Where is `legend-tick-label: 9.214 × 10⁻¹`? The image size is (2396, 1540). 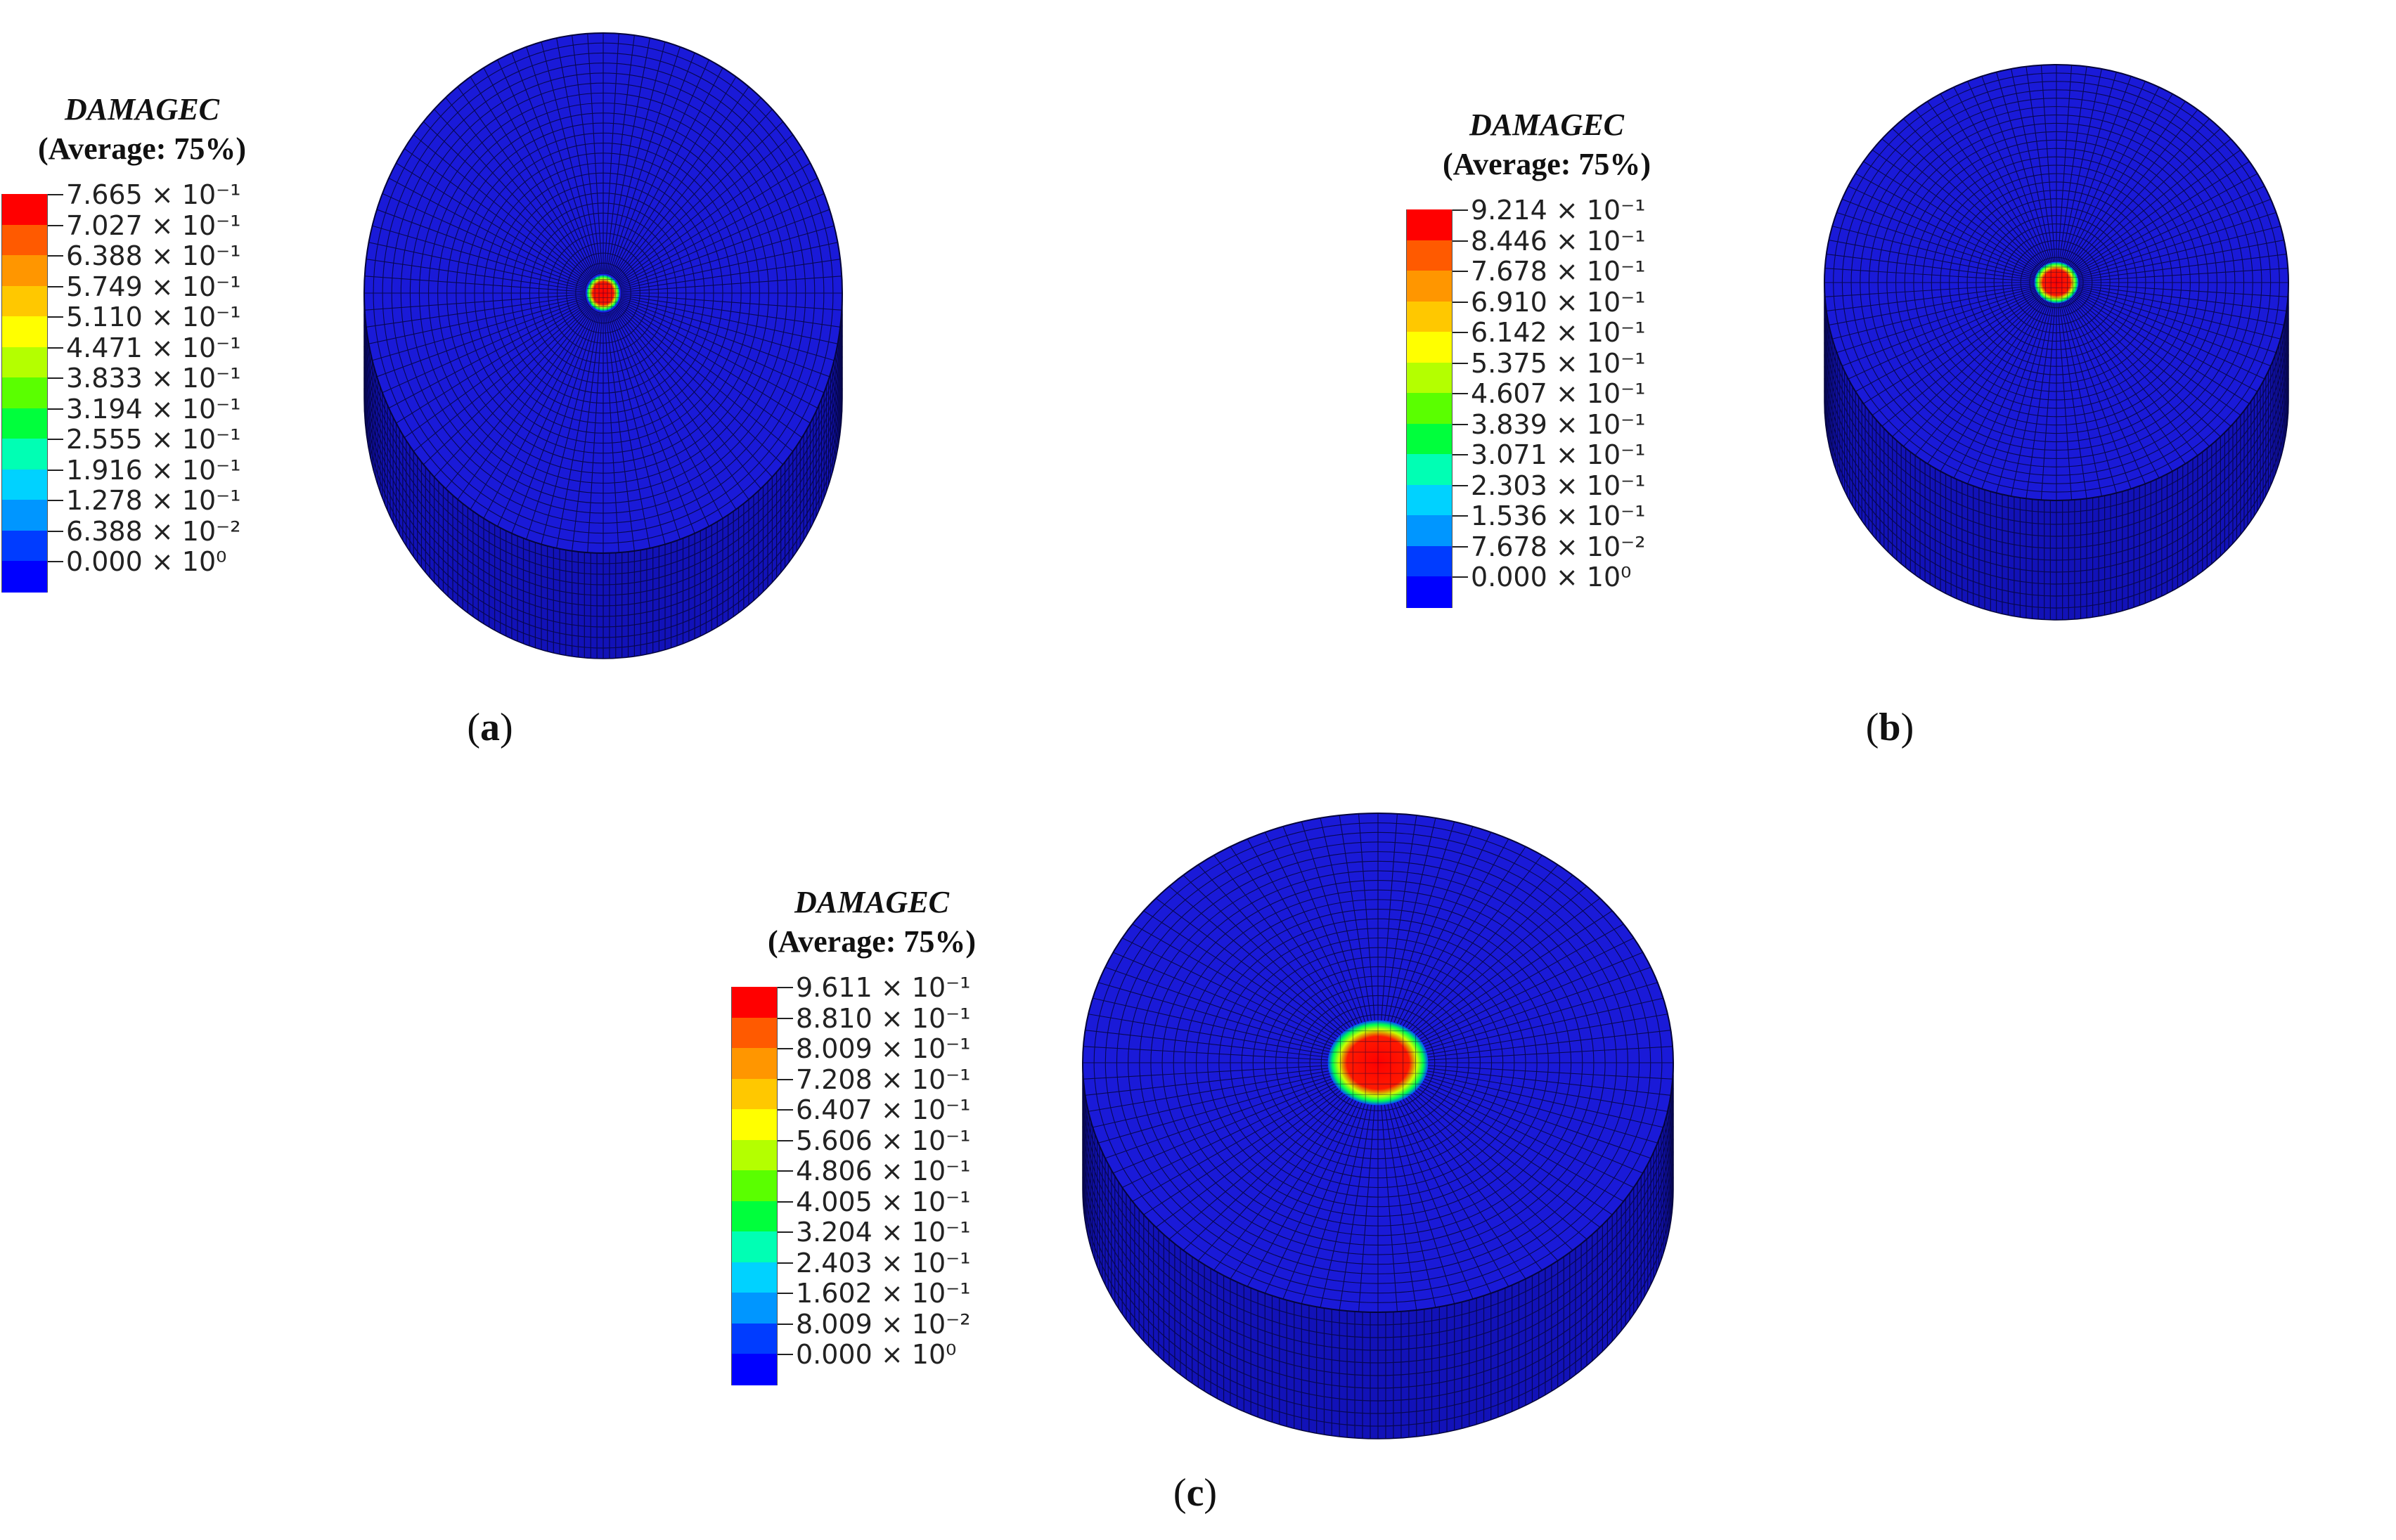 legend-tick-label: 9.214 × 10⁻¹ is located at coordinates (1558, 210).